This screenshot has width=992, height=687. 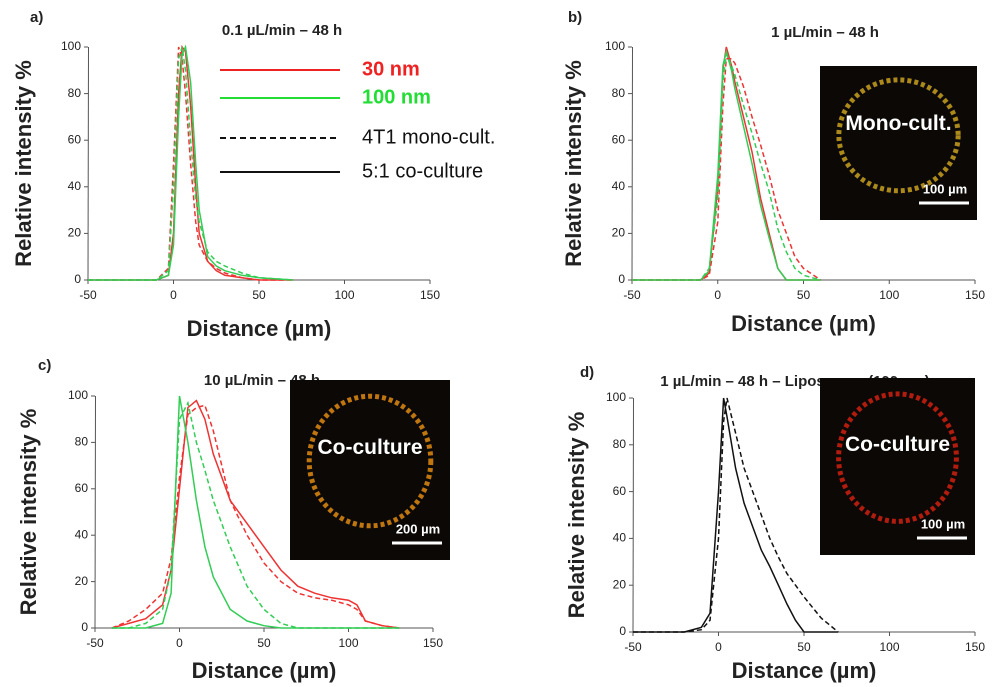 I want to click on chart-title: 0.1 µL/min – 48 h, so click(x=282, y=30).